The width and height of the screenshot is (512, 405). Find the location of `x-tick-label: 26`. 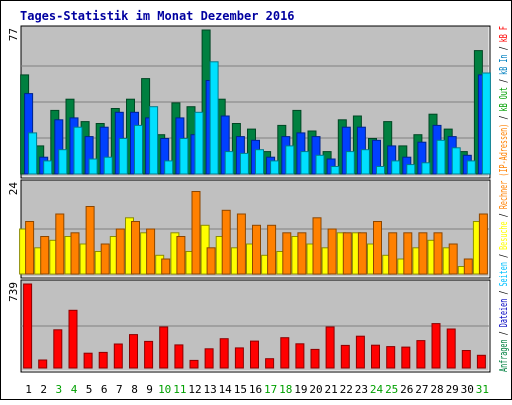

x-tick-label: 26 is located at coordinates (406, 389).